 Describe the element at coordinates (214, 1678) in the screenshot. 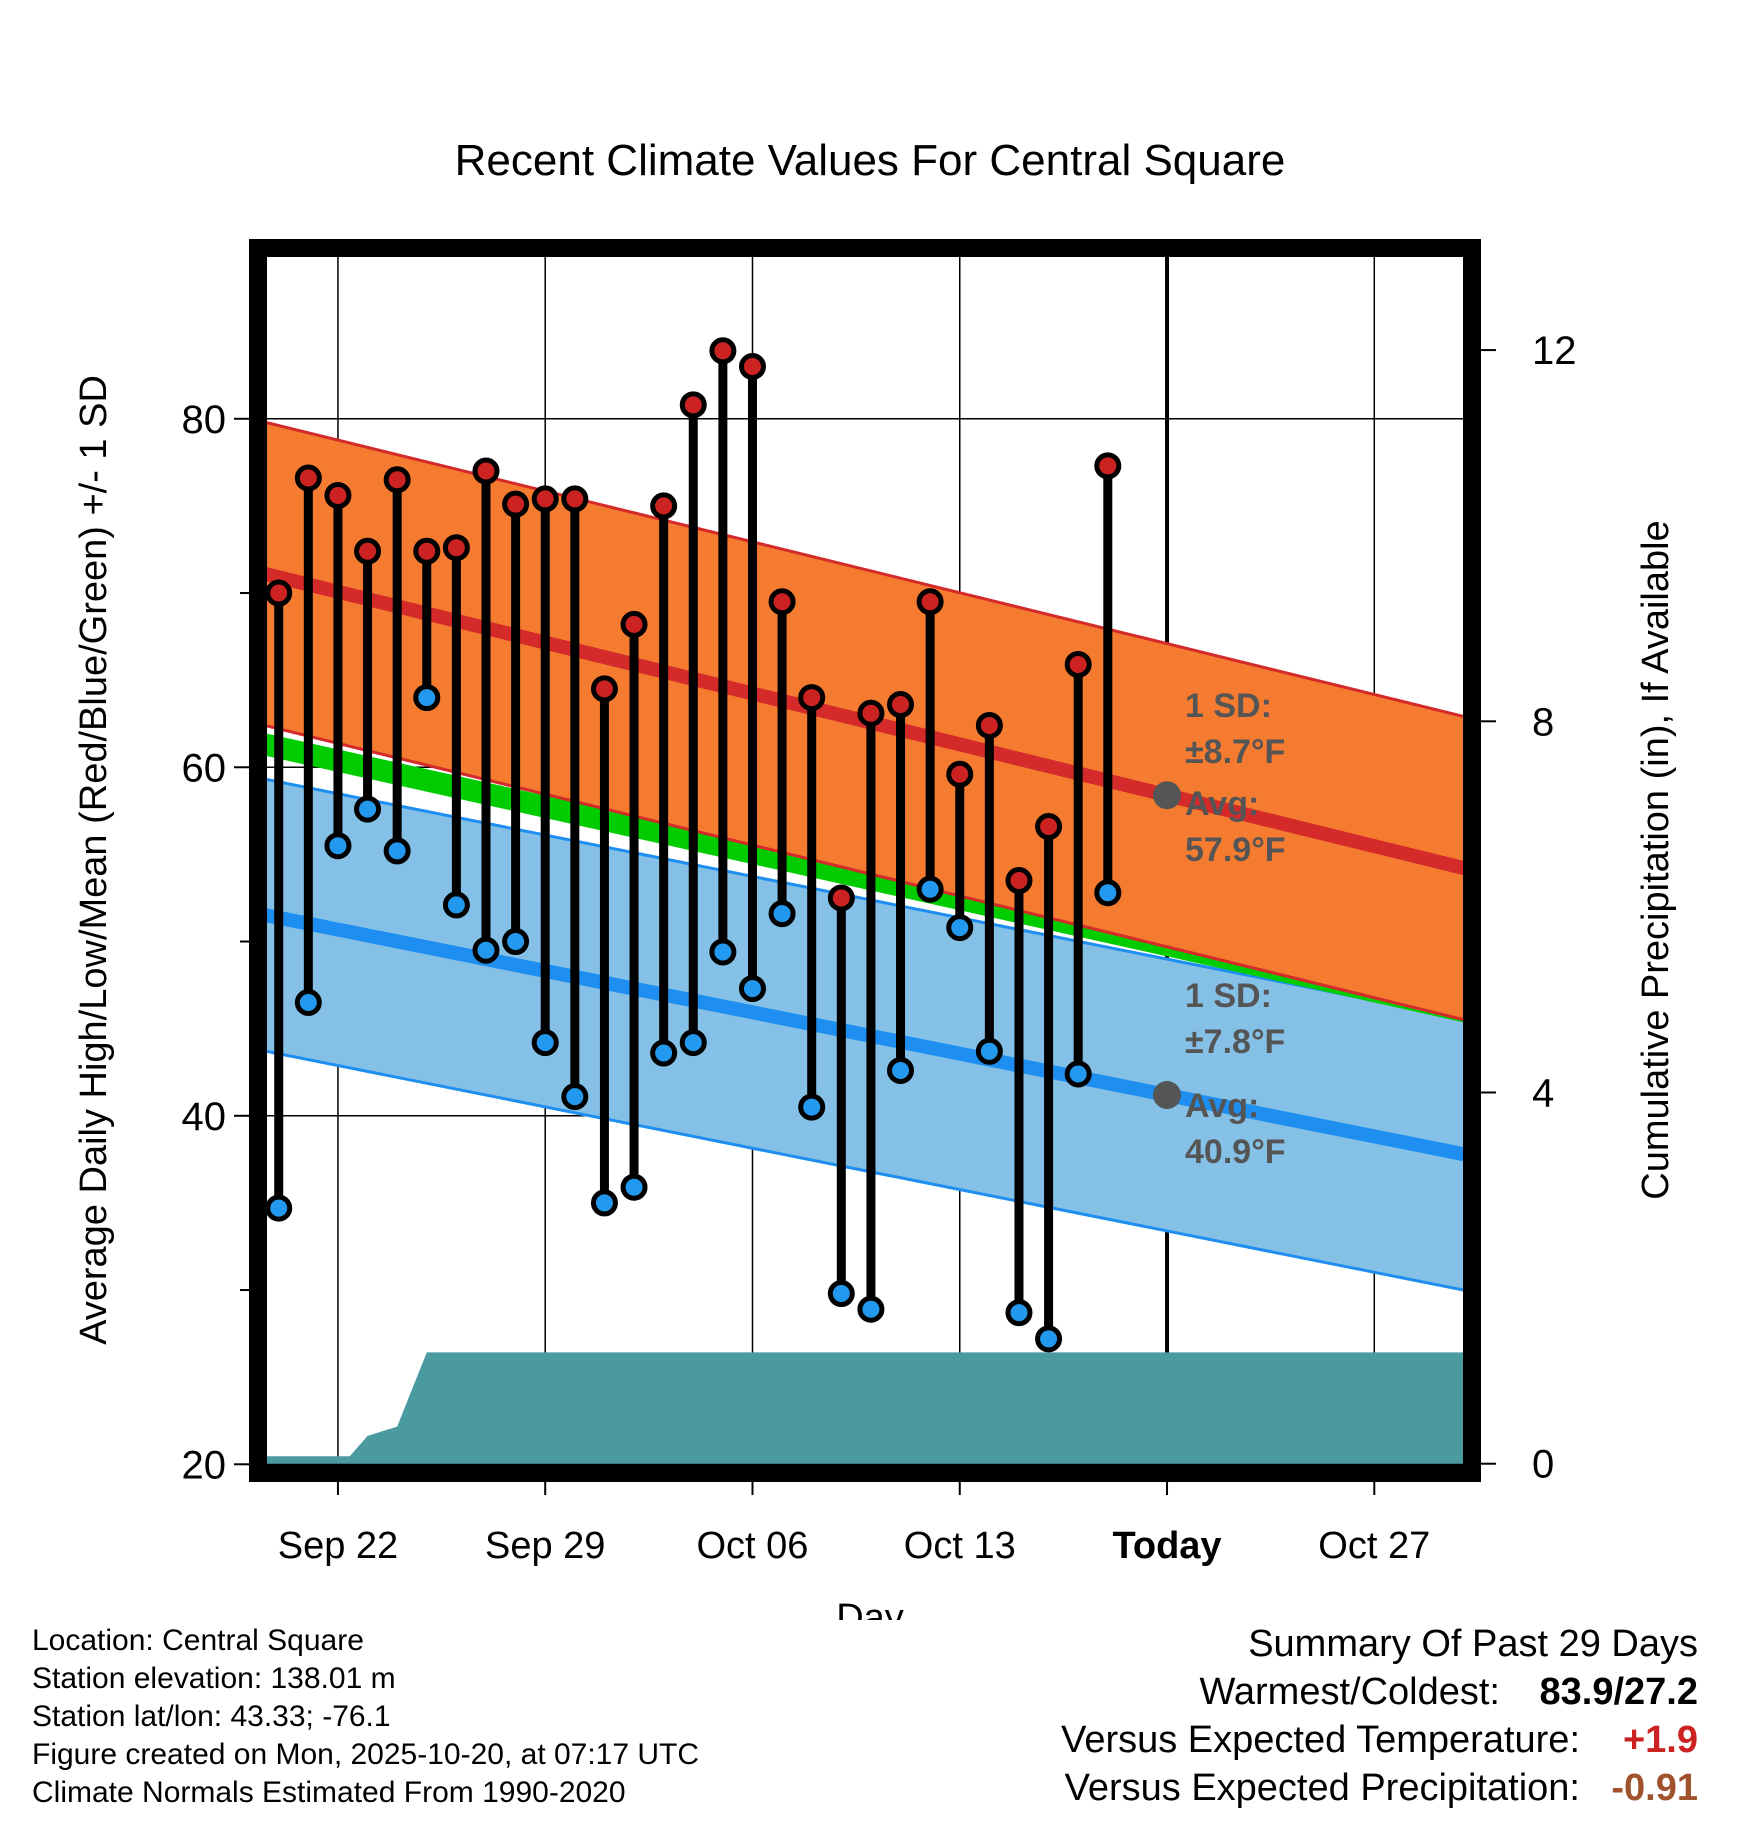

I see `elevation-text: Station elevation: 138.01 m` at that location.